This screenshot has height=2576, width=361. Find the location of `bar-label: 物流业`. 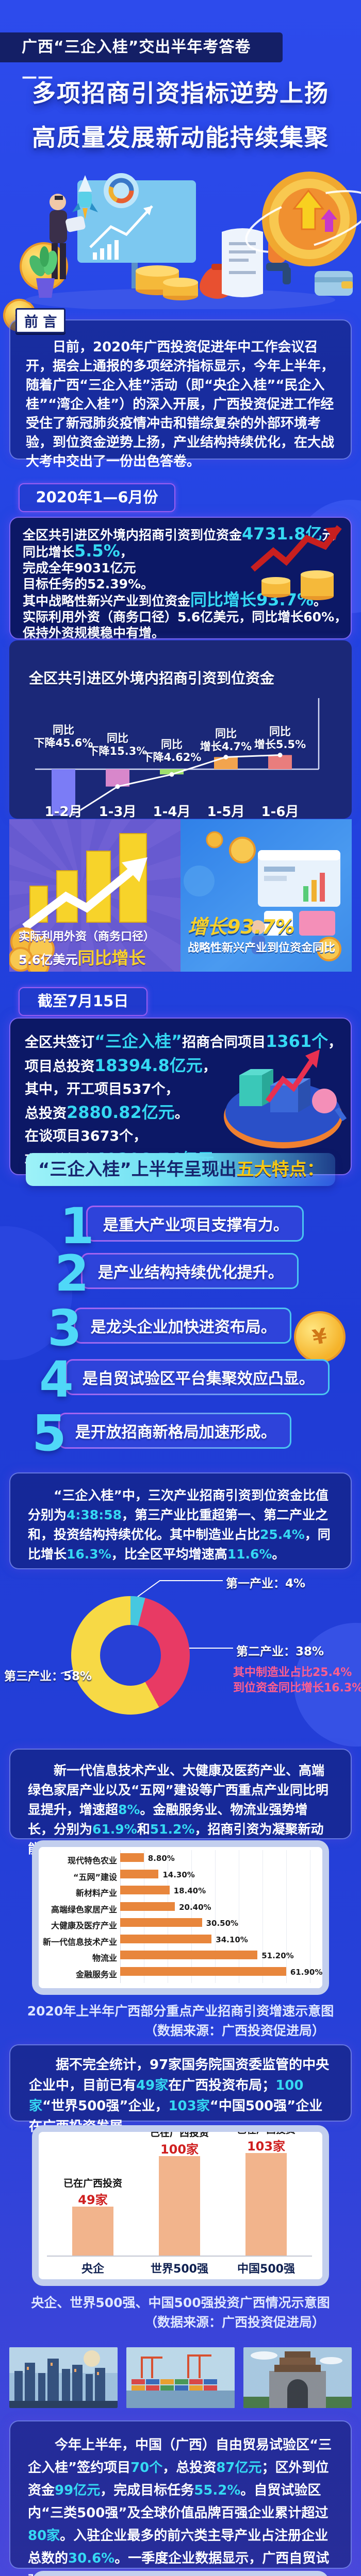

bar-label: 物流业 is located at coordinates (104, 1958).